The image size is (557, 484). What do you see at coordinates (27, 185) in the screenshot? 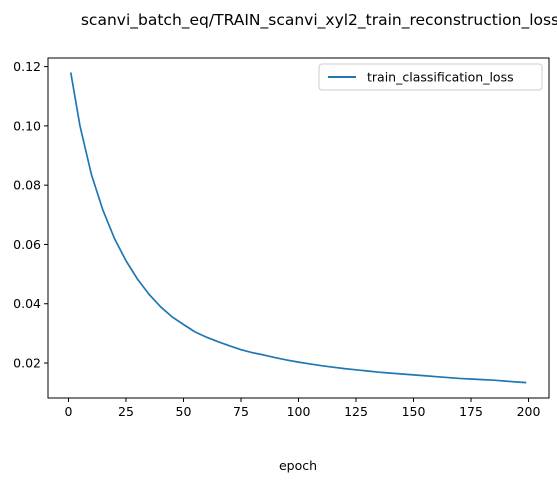
I see `y-tick-label: 0.08` at bounding box center [27, 185].